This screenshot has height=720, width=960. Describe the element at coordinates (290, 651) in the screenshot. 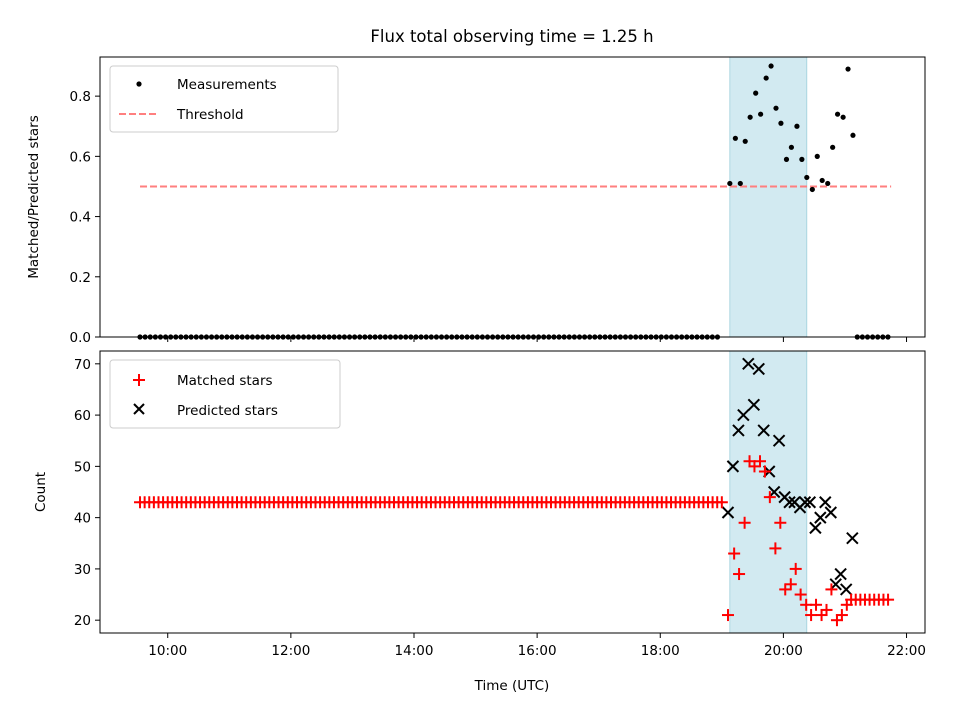

I see `x-tick-label: 12:00` at that location.